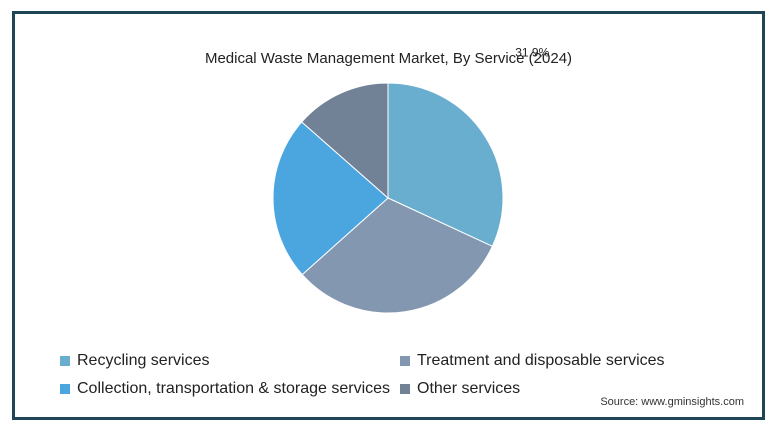 Image resolution: width=783 pixels, height=439 pixels. I want to click on source-note: Source: www.gminsights.com, so click(672, 402).